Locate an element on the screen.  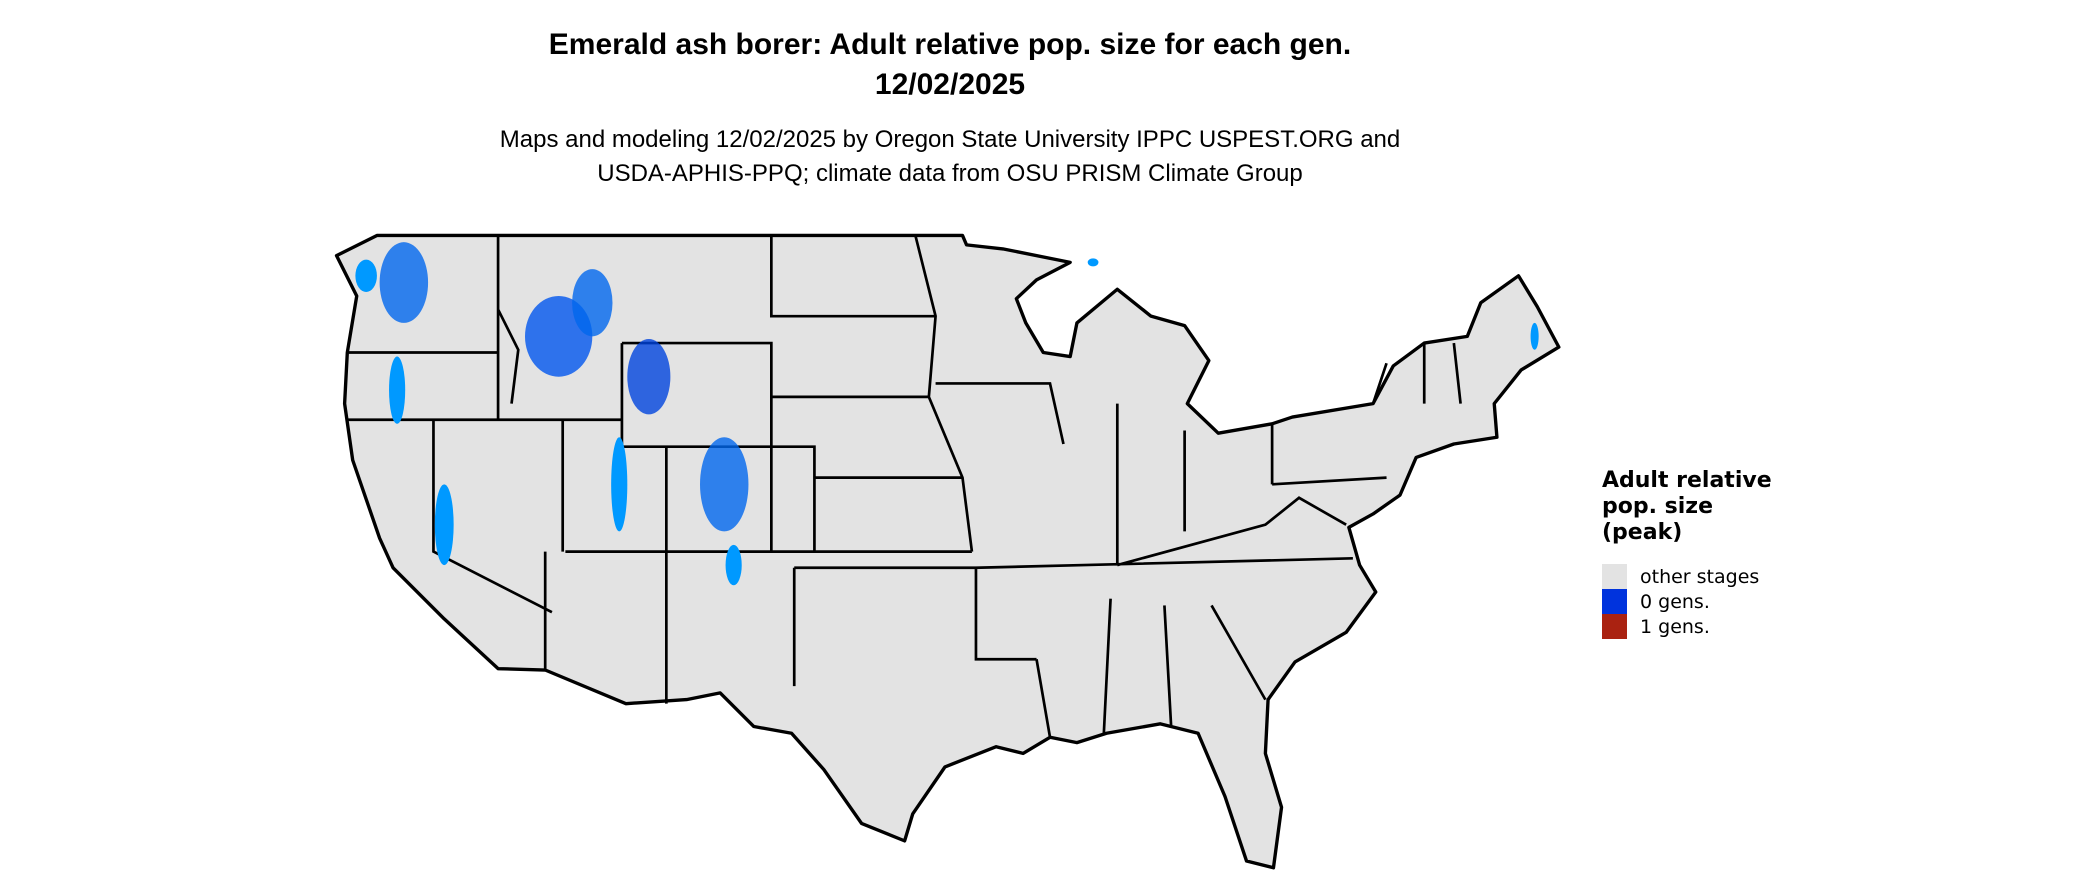
legend-label: other stages is located at coordinates (1700, 576).